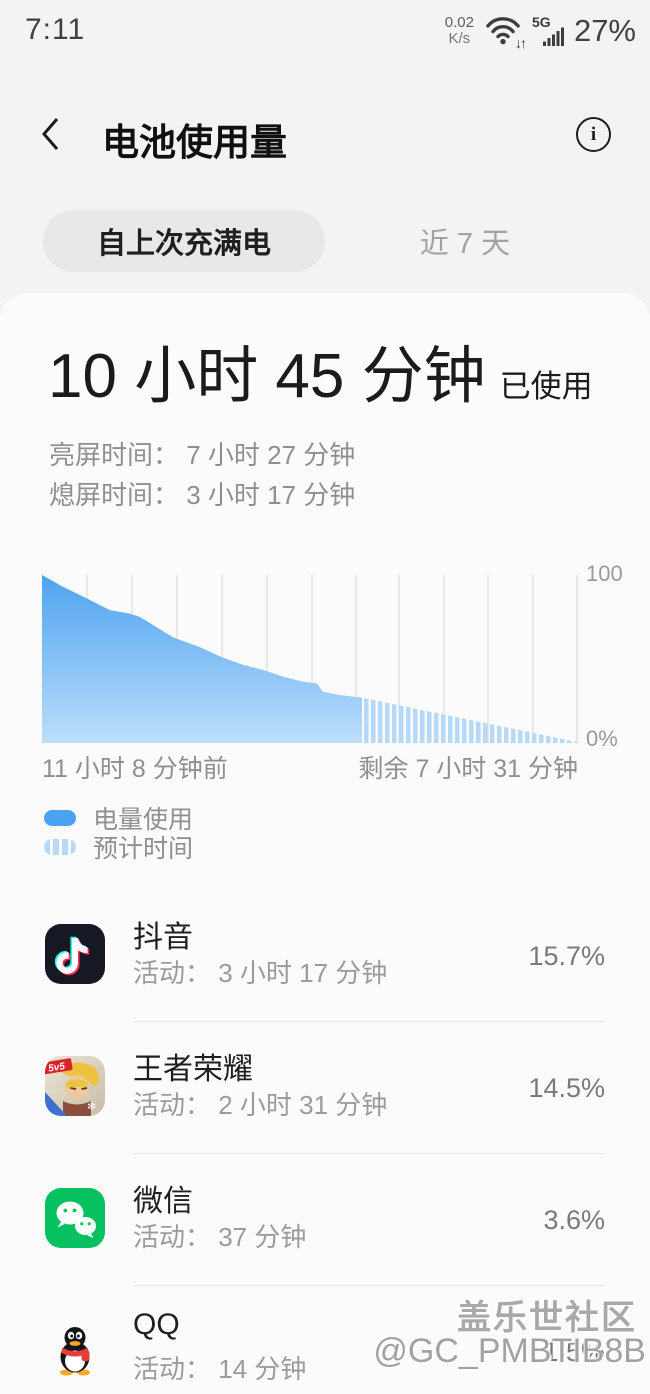  Describe the element at coordinates (325, 1088) in the screenshot. I see `app-row-wzry: 5v5 ✻ 王者荣耀 活动： 2 小时 31 分钟 14.5%` at that location.